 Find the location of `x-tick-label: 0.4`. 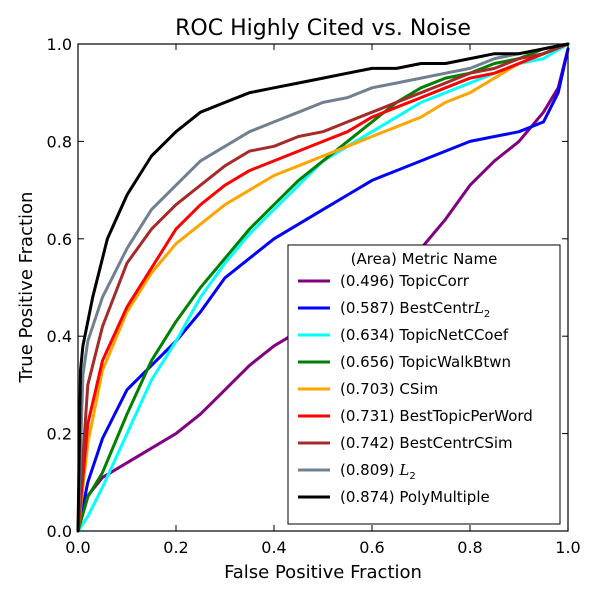

x-tick-label: 0.4 is located at coordinates (273, 547).